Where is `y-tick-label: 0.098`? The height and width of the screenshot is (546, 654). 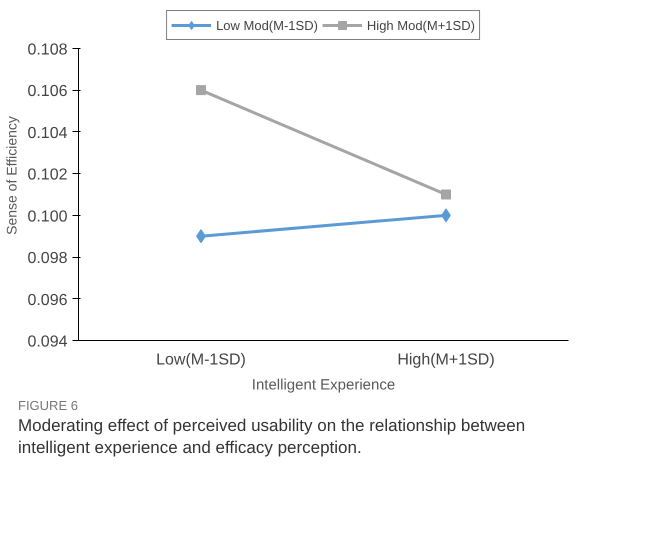
y-tick-label: 0.098 is located at coordinates (47, 259).